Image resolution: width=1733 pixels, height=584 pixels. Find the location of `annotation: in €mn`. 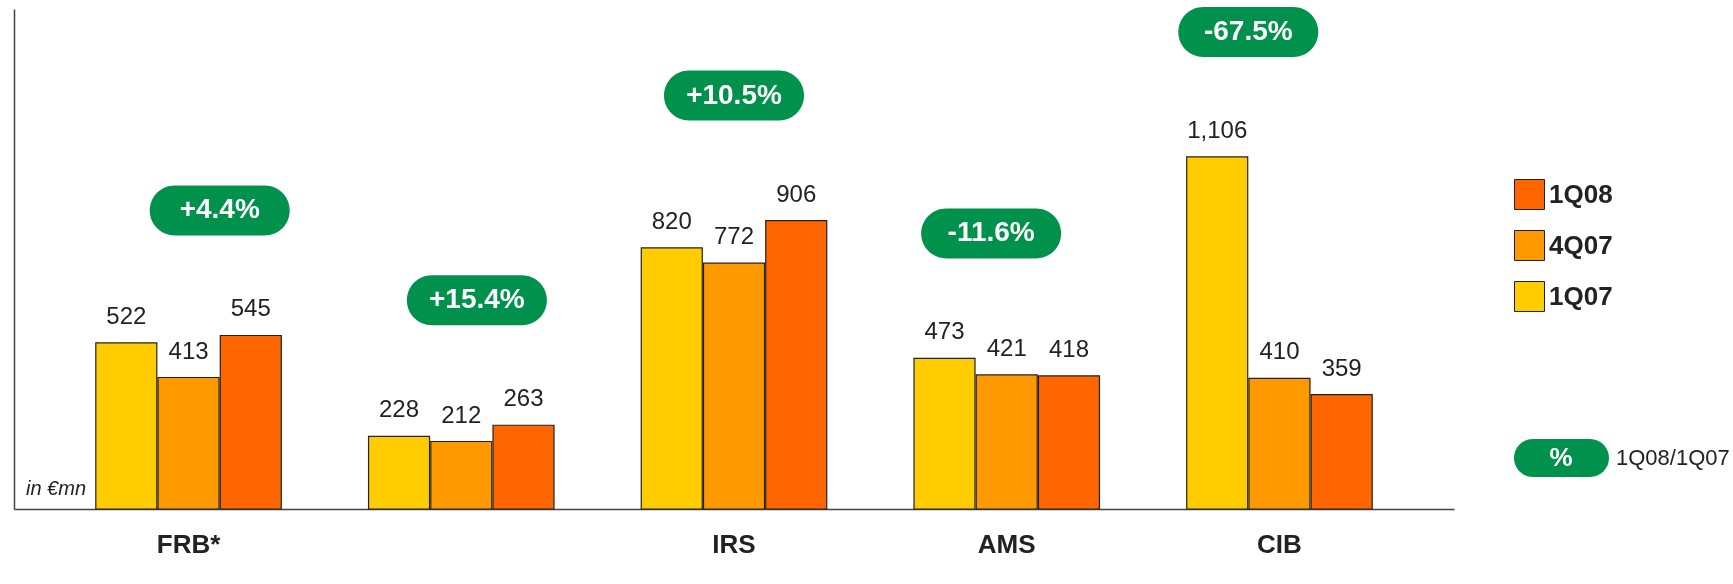

annotation: in €mn is located at coordinates (56, 488).